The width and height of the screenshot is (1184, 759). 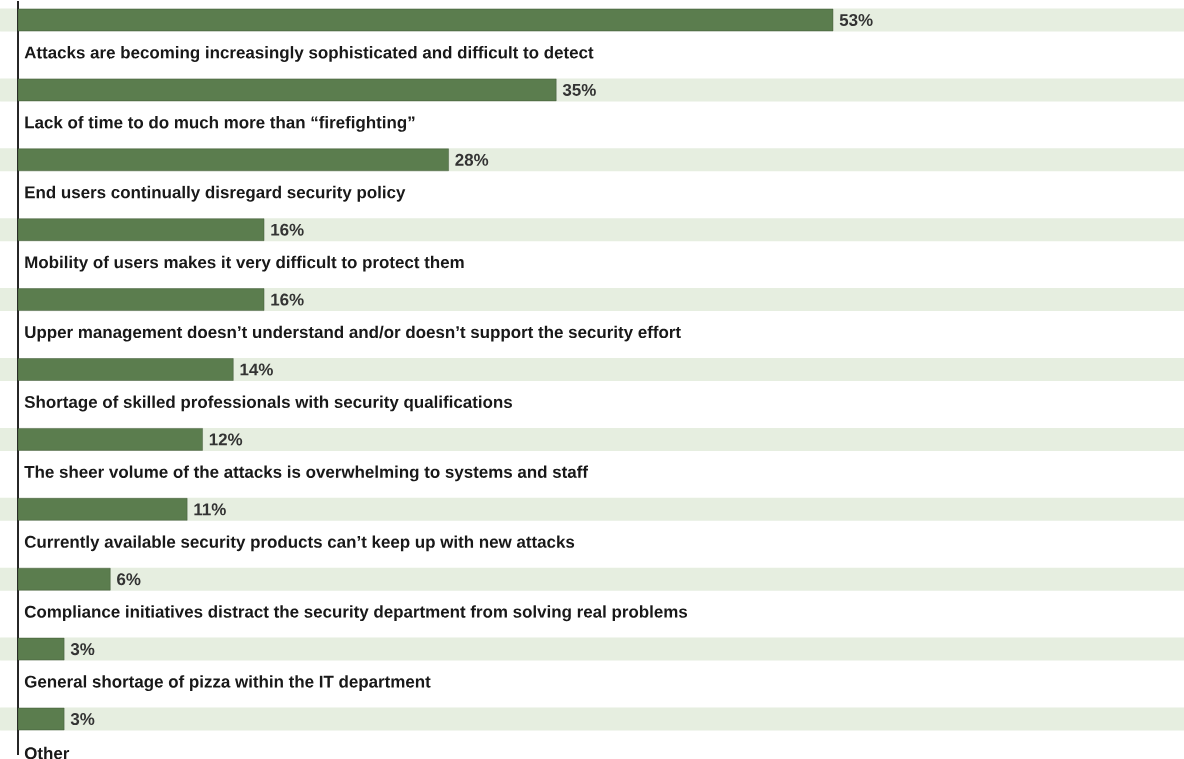 I want to click on y-tick-label: Shortage of skilled professionals with security qualifications, so click(x=268, y=403).